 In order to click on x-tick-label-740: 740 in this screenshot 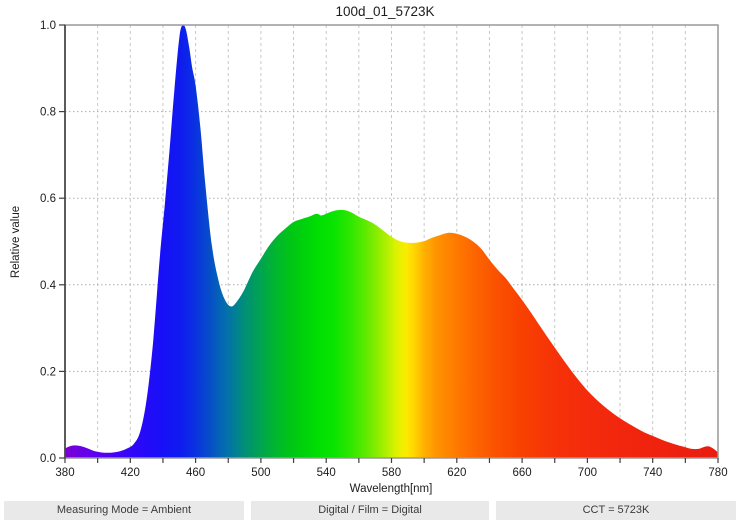, I will do `click(652, 473)`.